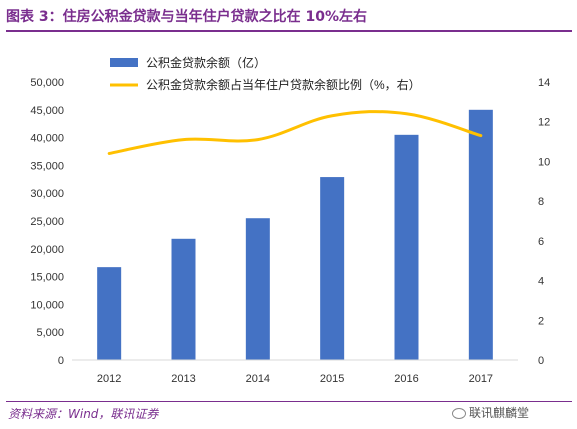 Image resolution: width=577 pixels, height=429 pixels. Describe the element at coordinates (283, 84) in the screenshot. I see `legend-line-label: 公积金贷款余额占当年住户贷款余额比例（%，右）` at that location.